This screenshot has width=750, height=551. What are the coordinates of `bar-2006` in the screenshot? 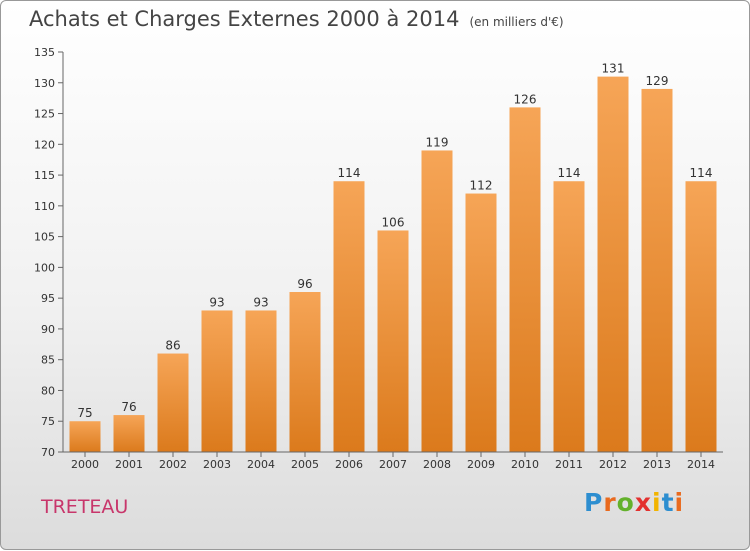 It's located at (349, 316).